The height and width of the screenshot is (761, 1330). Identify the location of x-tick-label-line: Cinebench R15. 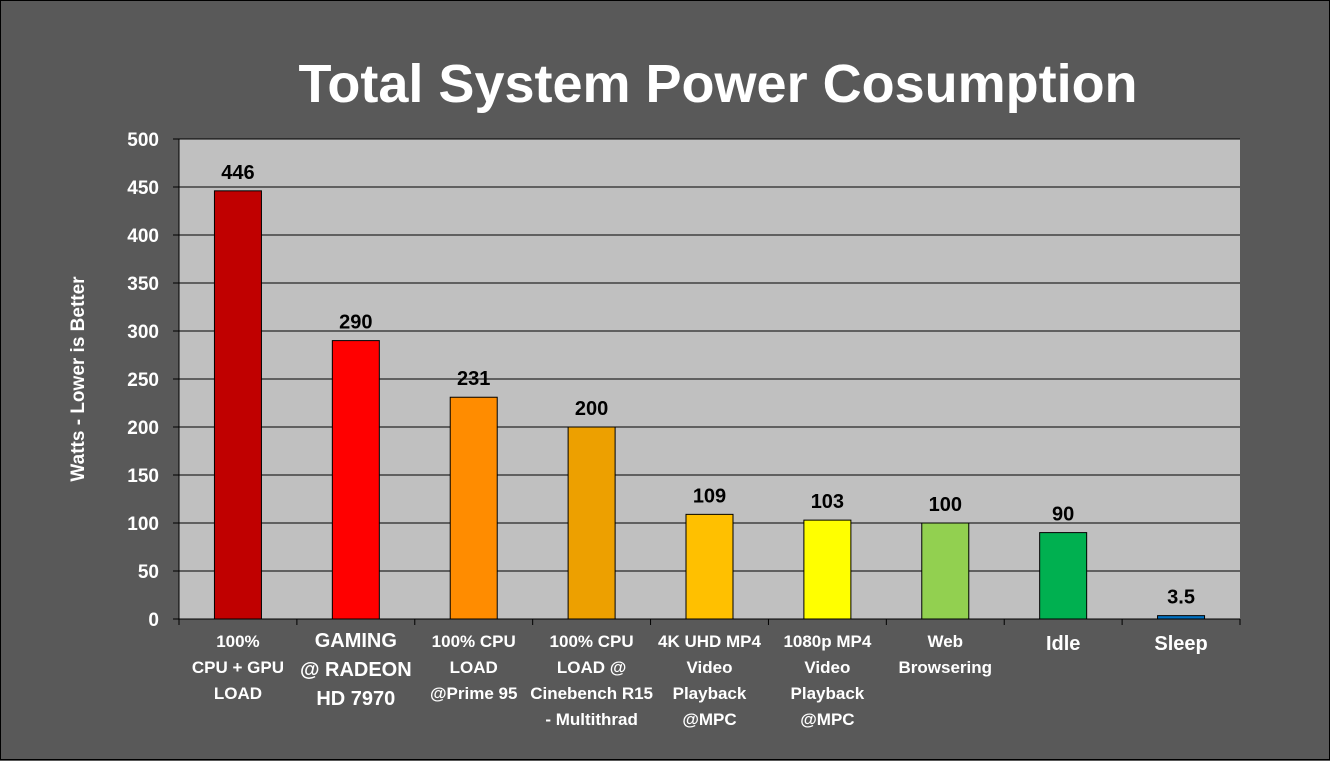
(591, 693).